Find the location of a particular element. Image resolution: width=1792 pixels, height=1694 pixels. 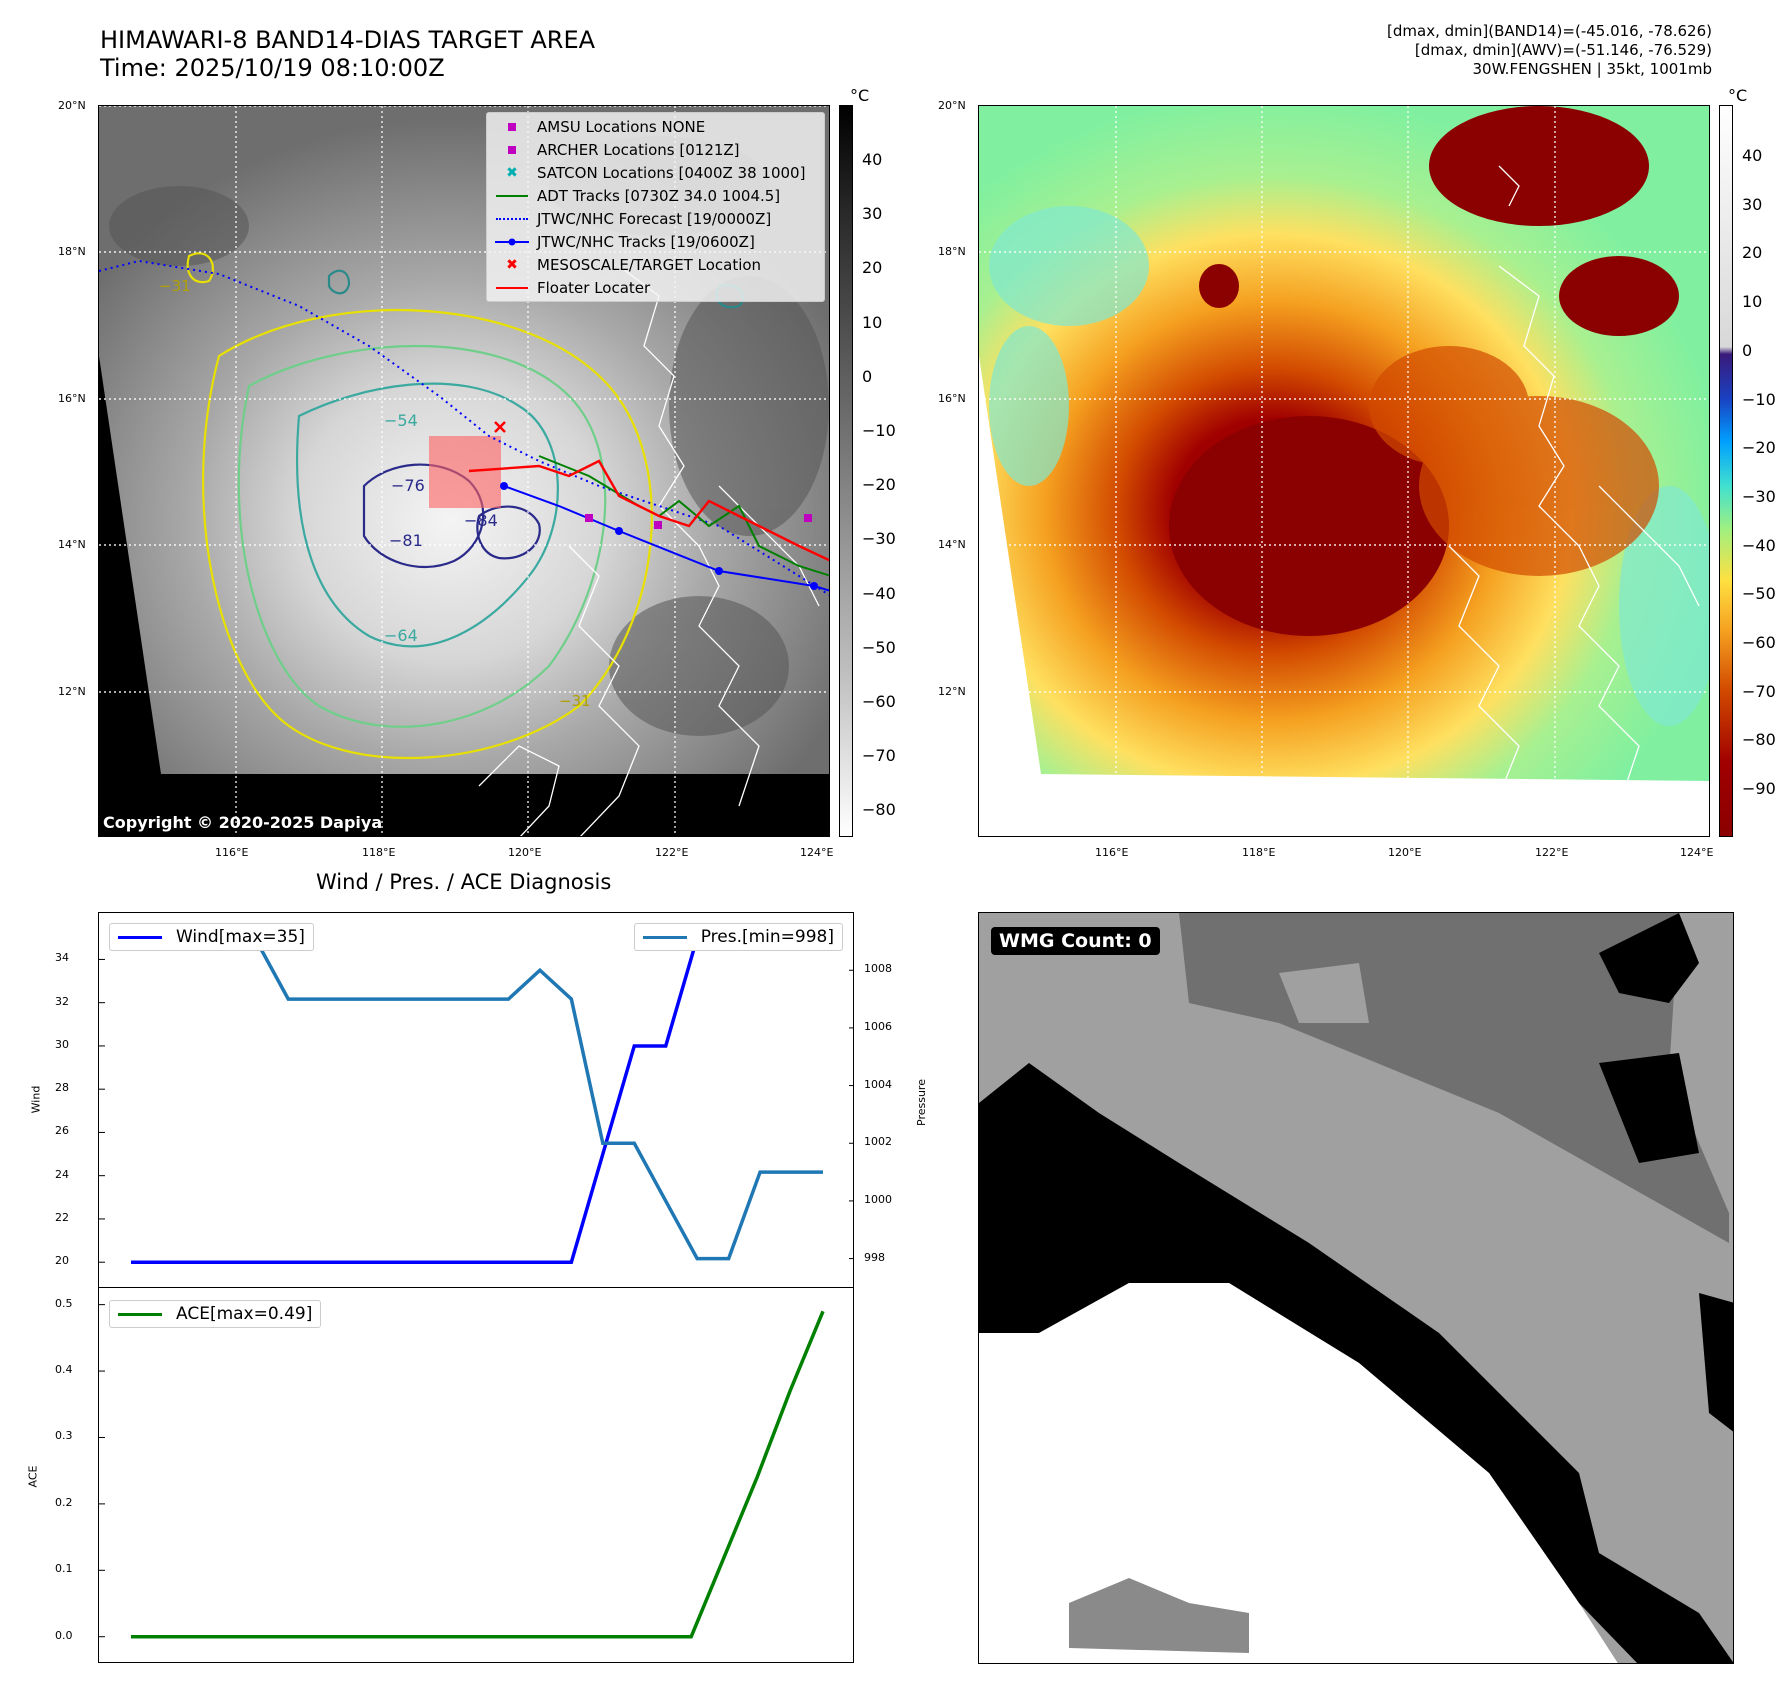

wind-tick-label: 20 is located at coordinates (62, 1261).